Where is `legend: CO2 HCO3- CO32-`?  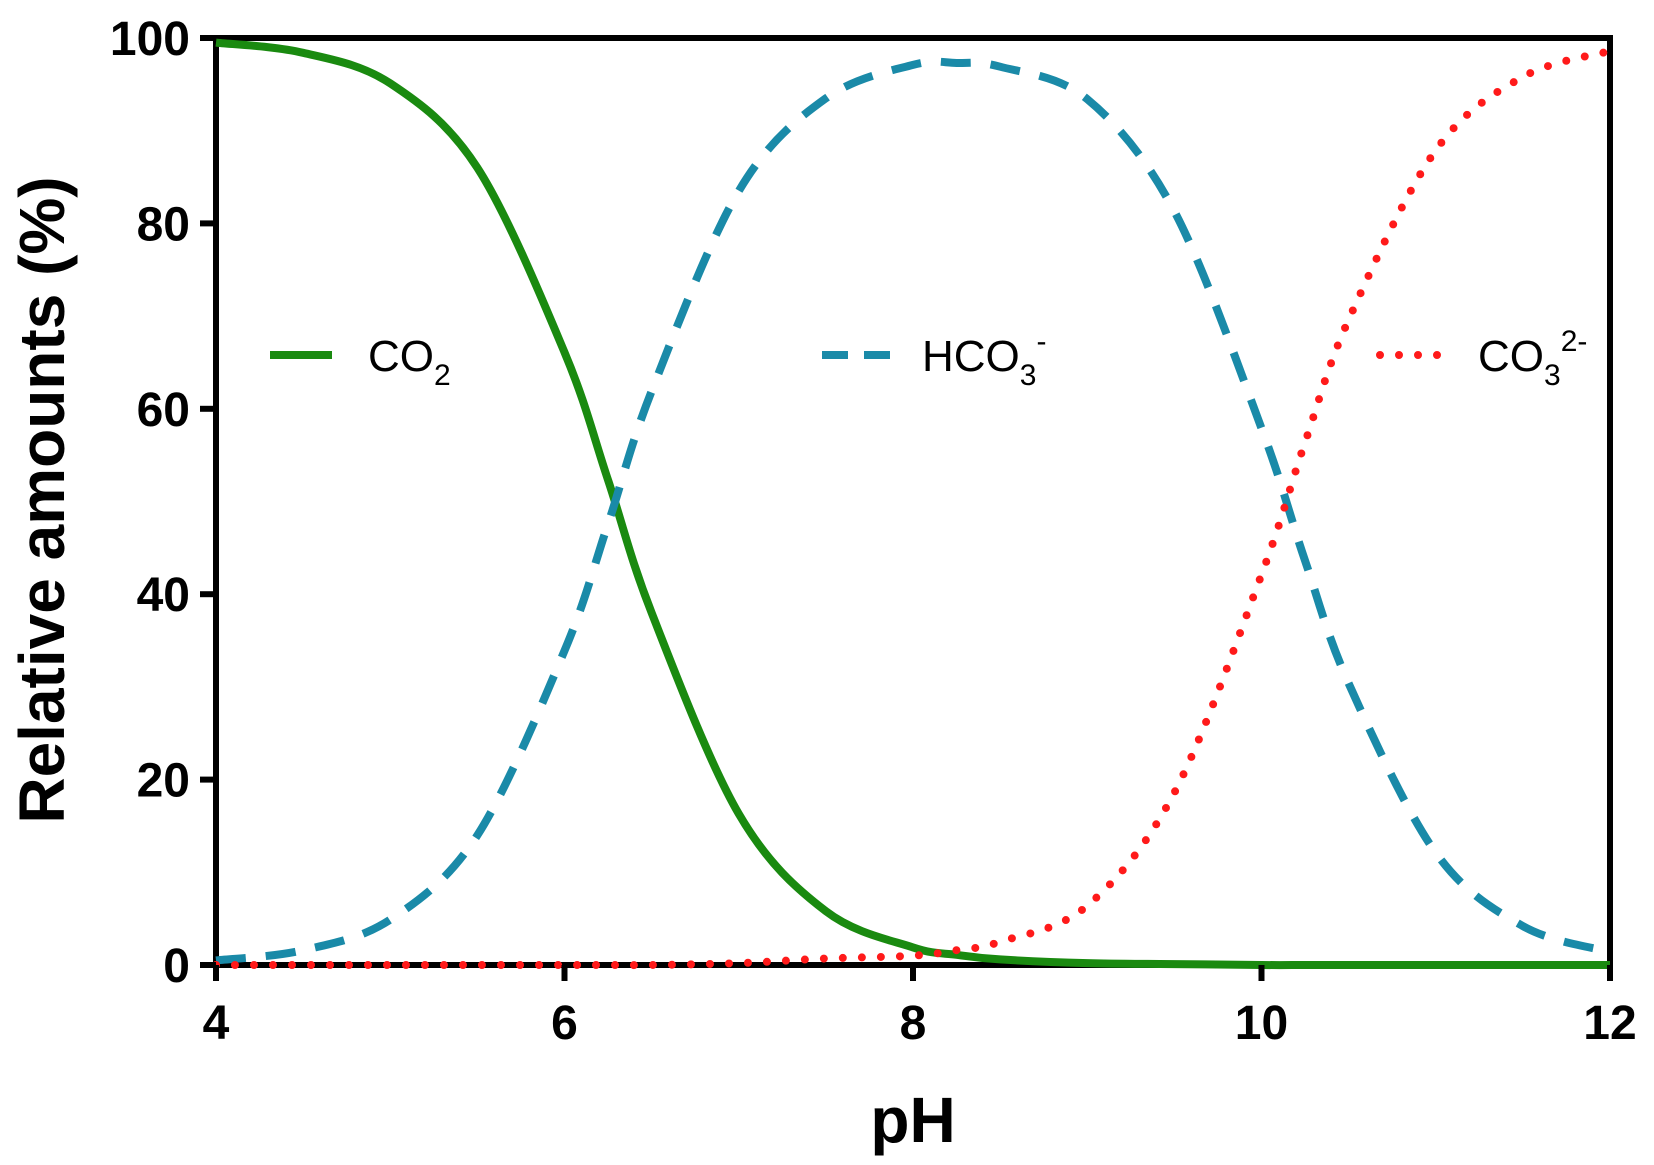
legend: CO2 HCO3- CO32- is located at coordinates (928, 358).